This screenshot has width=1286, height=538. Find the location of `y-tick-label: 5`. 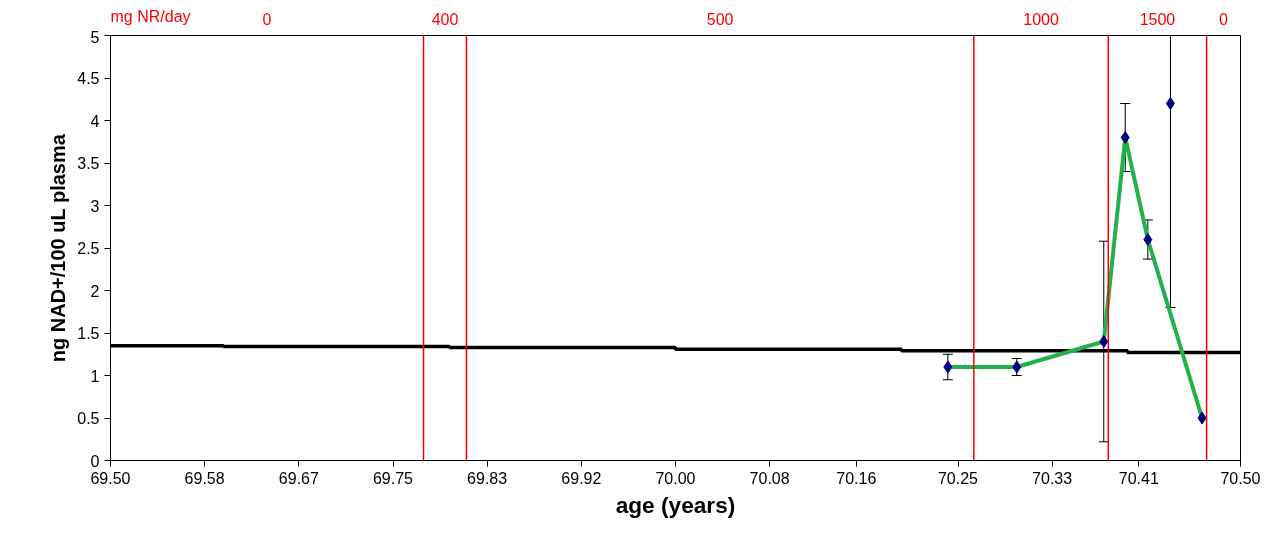

y-tick-label: 5 is located at coordinates (95, 37).